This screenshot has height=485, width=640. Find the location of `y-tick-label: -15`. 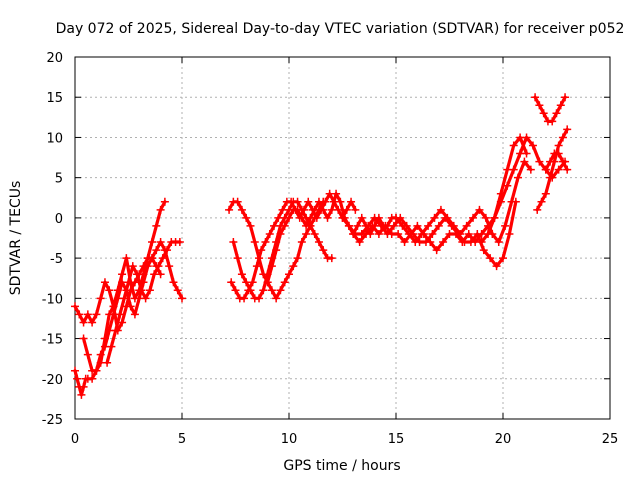

y-tick-label: -15 is located at coordinates (52, 340).